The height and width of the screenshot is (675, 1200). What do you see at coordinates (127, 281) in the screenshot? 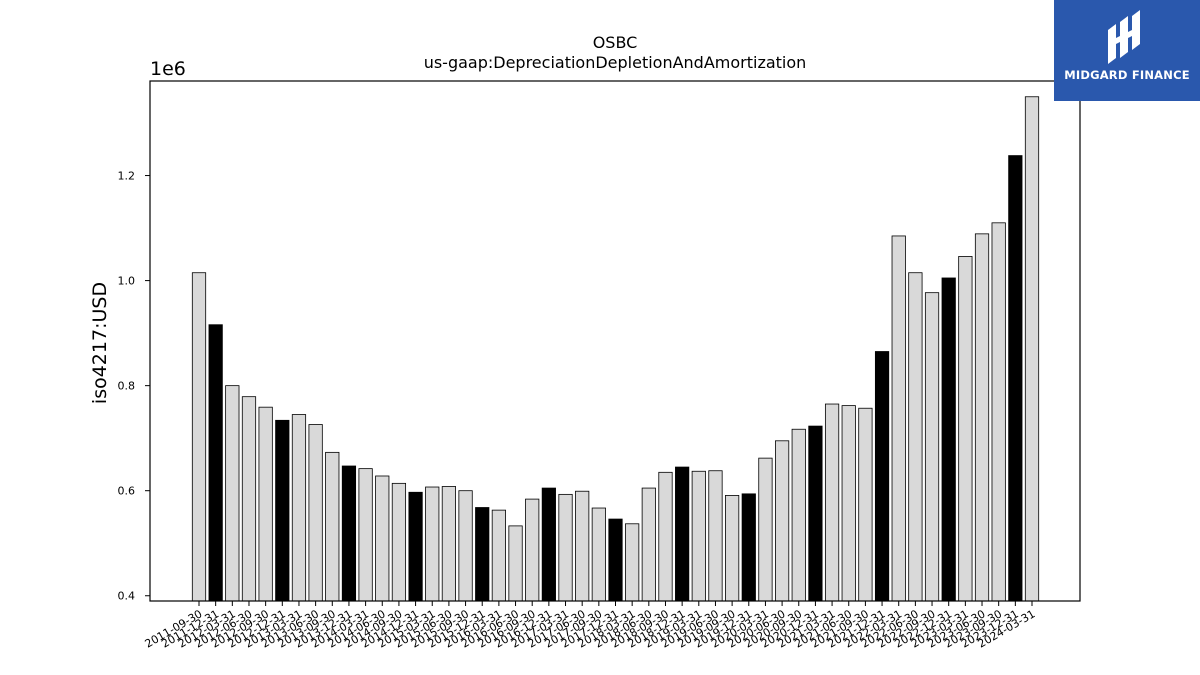
I see `y-tick-label: 1.0` at bounding box center [127, 281].